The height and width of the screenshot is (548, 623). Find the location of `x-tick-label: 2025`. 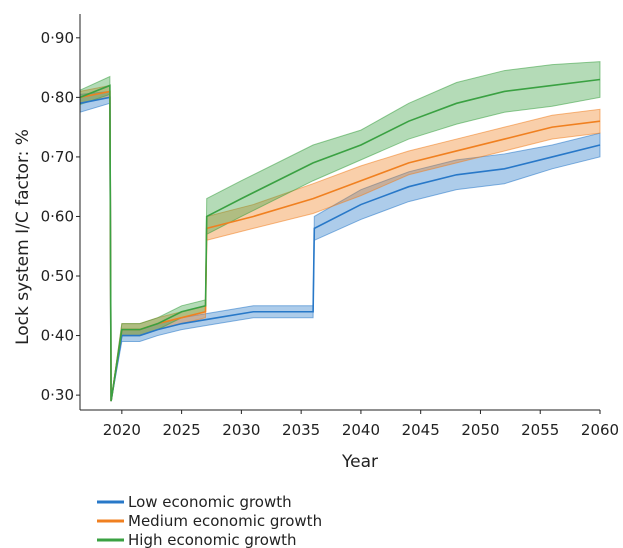

x-tick-label: 2025 is located at coordinates (182, 430).